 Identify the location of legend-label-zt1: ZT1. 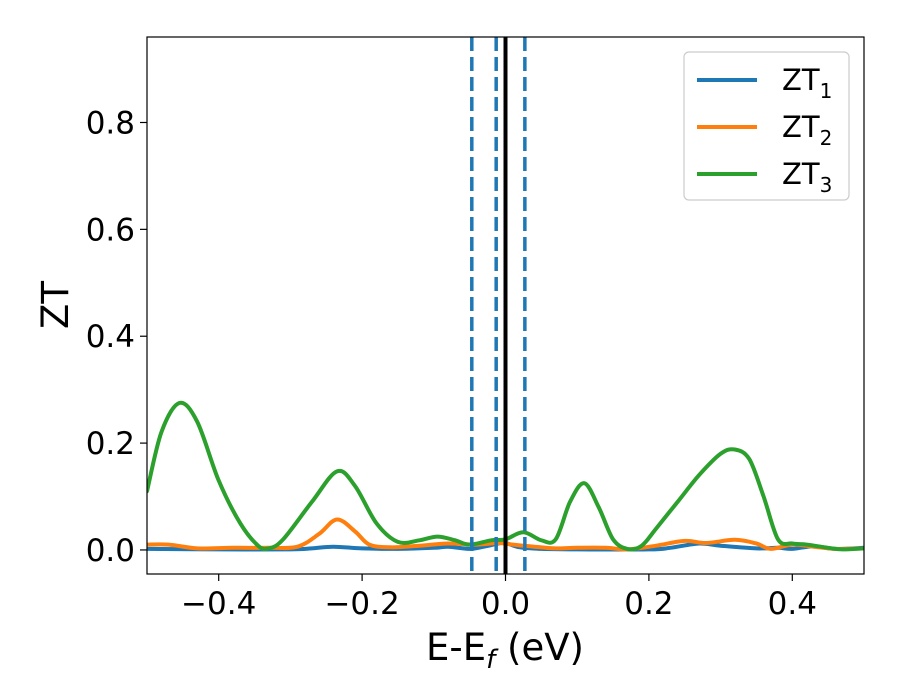
(807, 83).